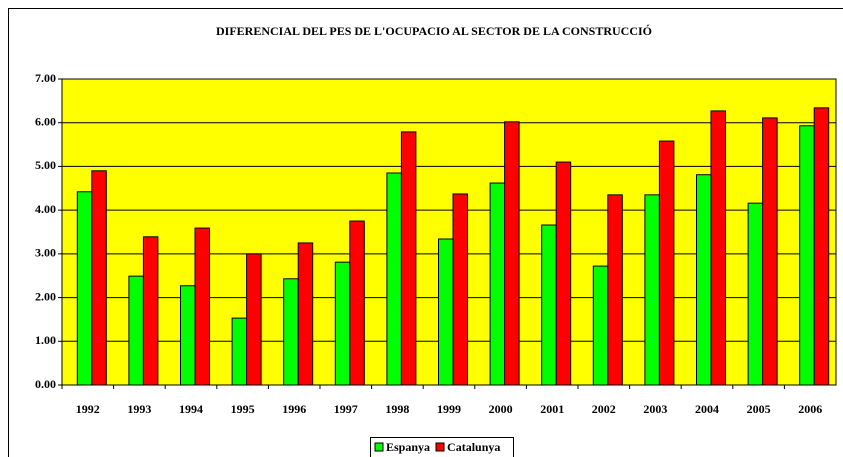  Describe the element at coordinates (45, 165) in the screenshot. I see `y-tick-label: 5.00` at that location.